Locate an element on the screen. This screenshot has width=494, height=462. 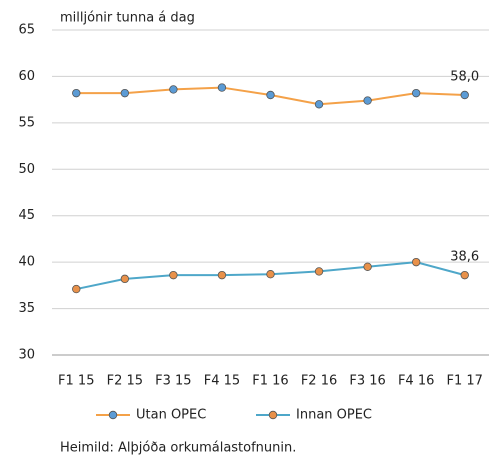
x-tick-label: F2 15 is located at coordinates (125, 381).